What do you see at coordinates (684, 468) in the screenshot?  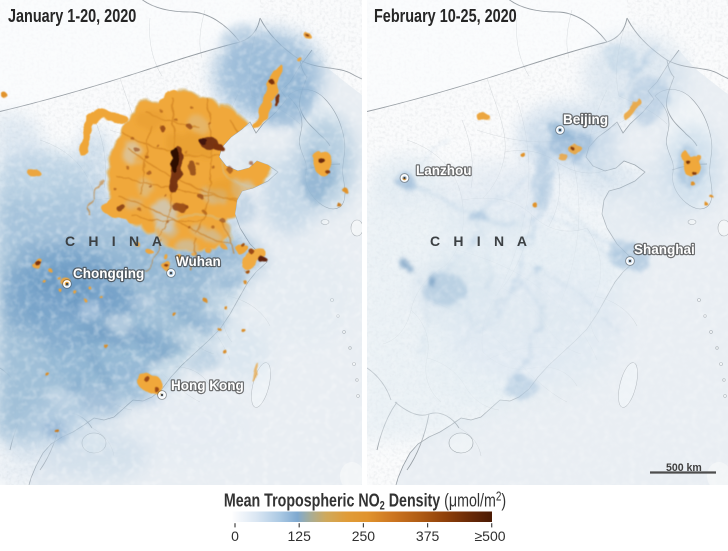 I see `svg-text: 500 km` at bounding box center [684, 468].